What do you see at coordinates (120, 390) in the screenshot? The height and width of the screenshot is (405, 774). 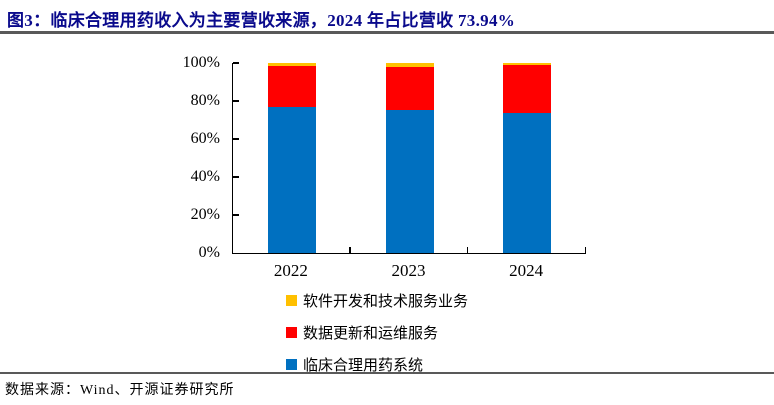 I see `source-note: 数据来源：Wind、开源证券研究所` at bounding box center [120, 390].